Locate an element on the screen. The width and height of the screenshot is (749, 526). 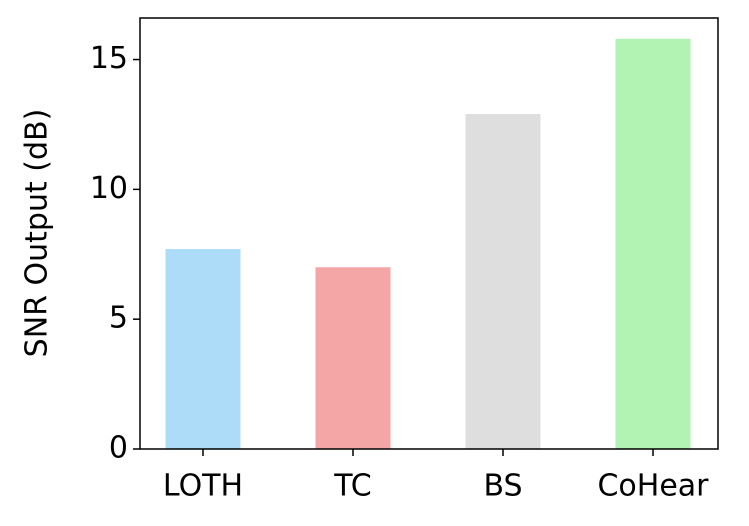
y-tick-label: 5 is located at coordinates (118, 318).